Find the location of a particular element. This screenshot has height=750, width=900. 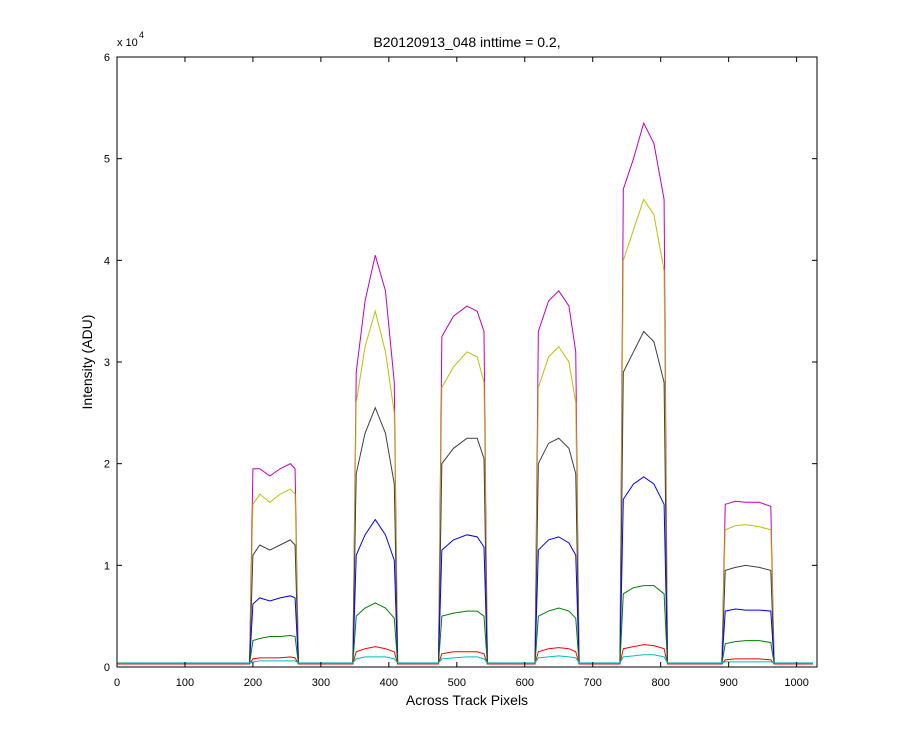

x-tick-label: 300 is located at coordinates (321, 683).